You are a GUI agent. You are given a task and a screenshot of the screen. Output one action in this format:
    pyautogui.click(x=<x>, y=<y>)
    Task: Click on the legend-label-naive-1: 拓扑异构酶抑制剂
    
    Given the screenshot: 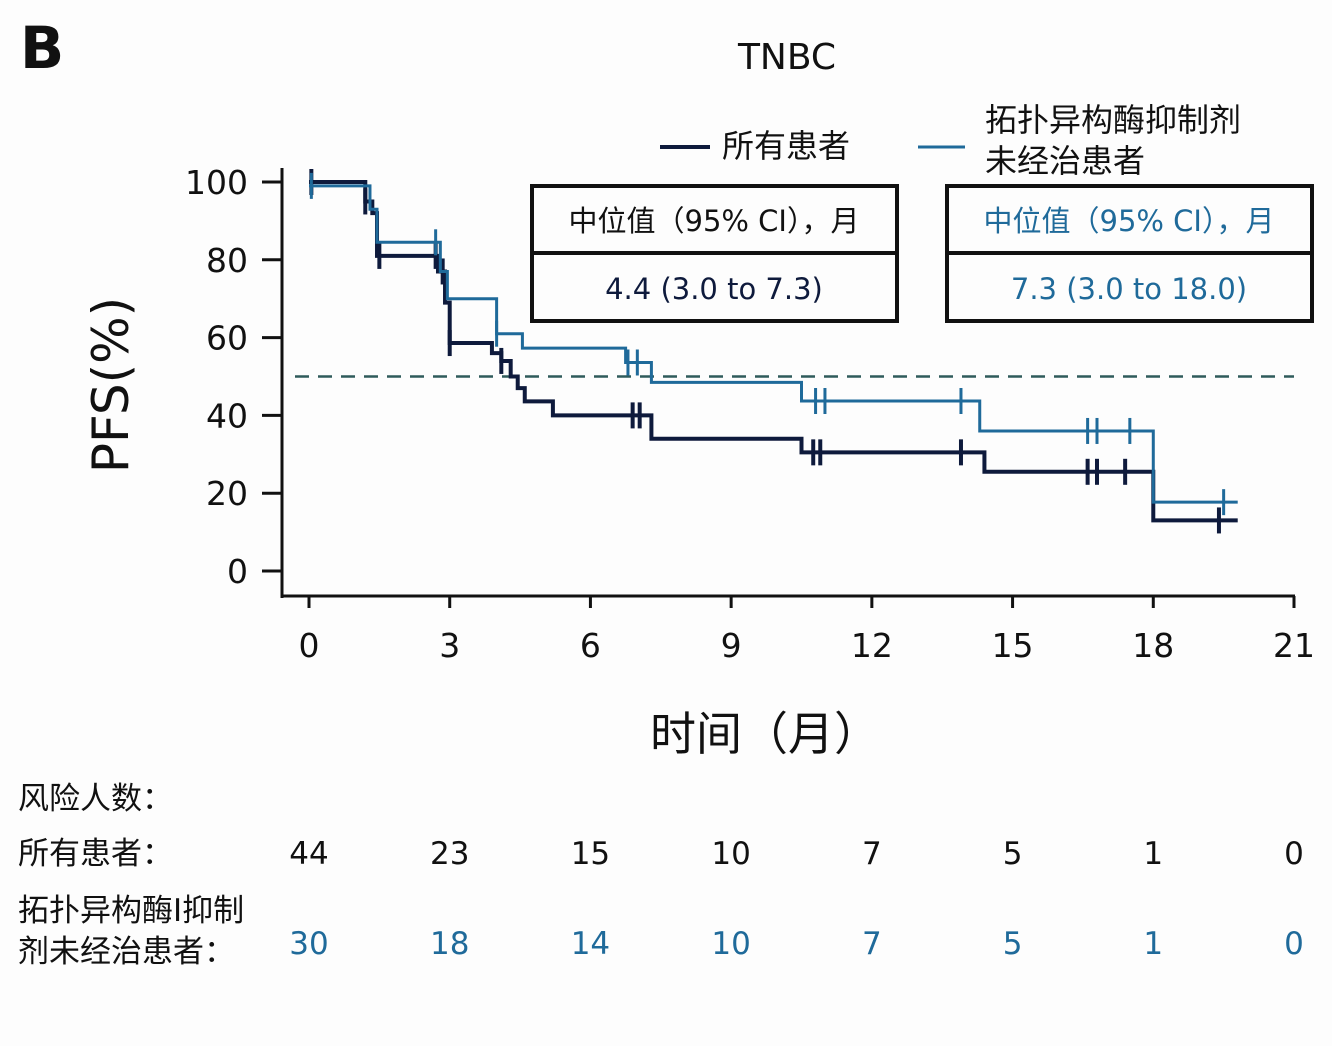 What is the action you would take?
    pyautogui.click(x=1113, y=120)
    